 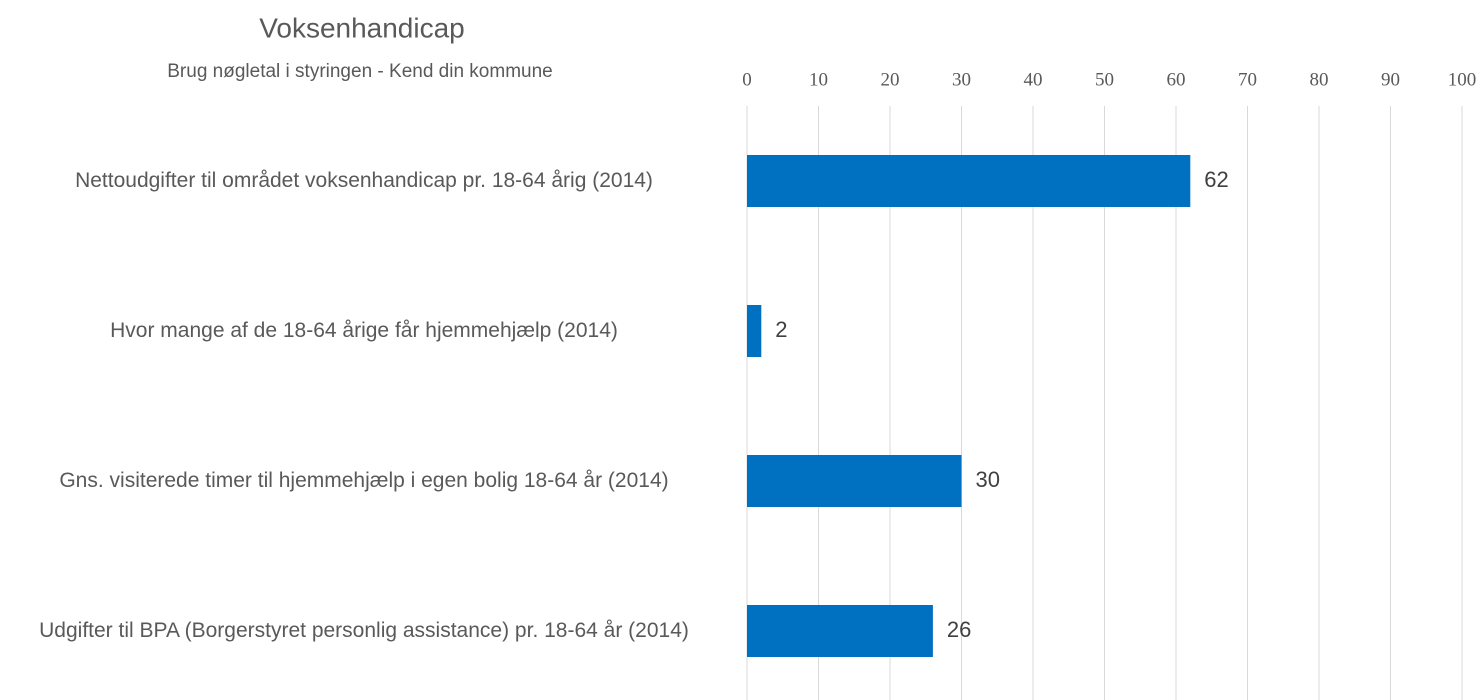 What do you see at coordinates (1390, 79) in the screenshot?
I see `x-tick-label: 90` at bounding box center [1390, 79].